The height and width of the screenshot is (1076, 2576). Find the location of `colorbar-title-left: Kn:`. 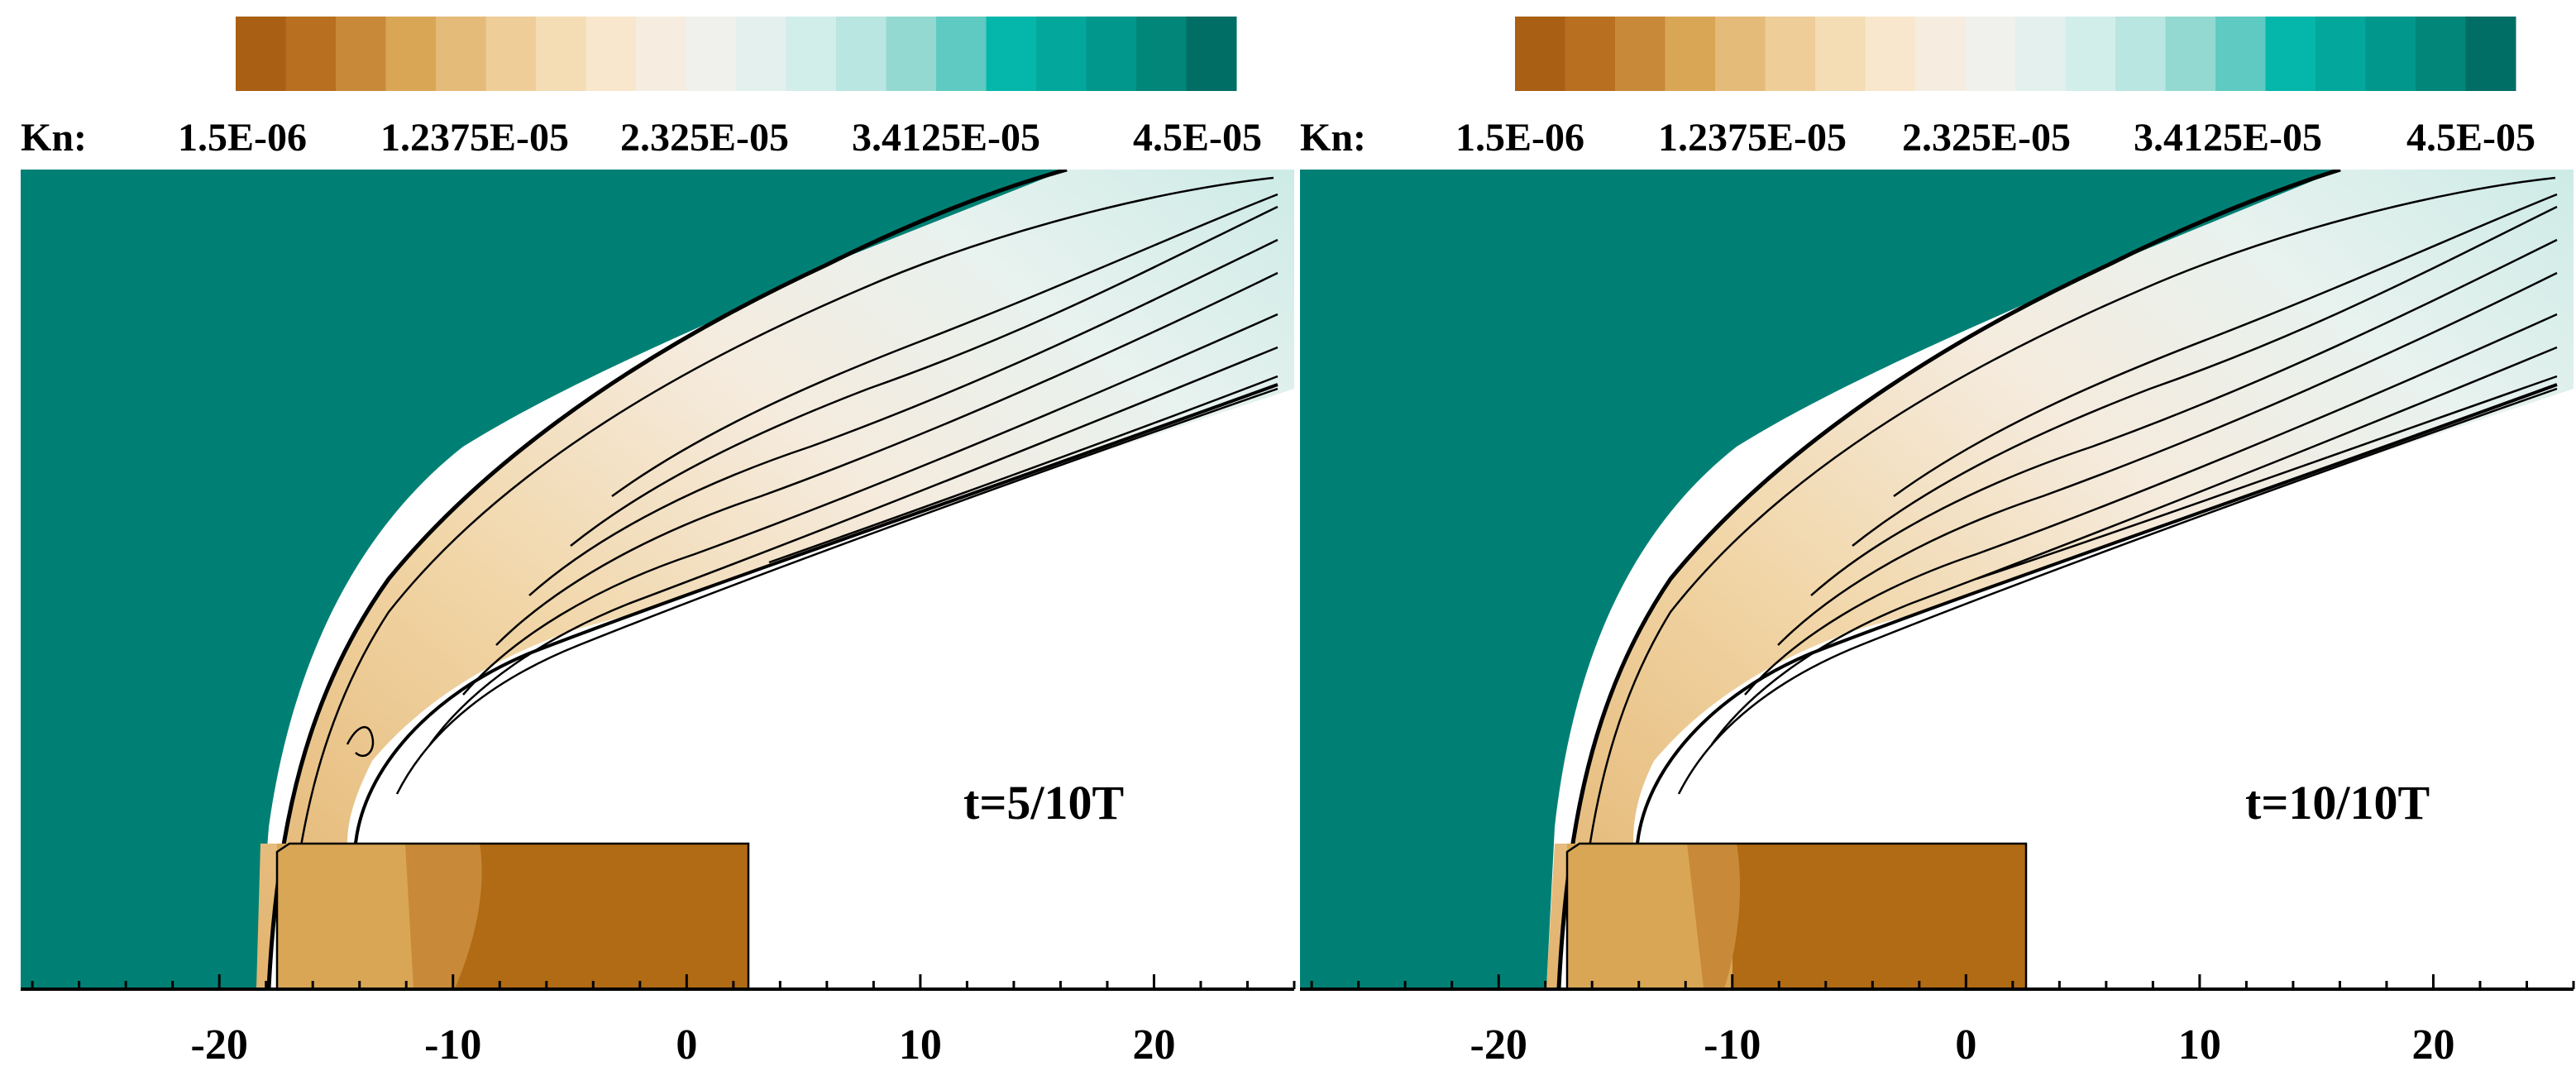

colorbar-title-left: Kn: is located at coordinates (54, 138).